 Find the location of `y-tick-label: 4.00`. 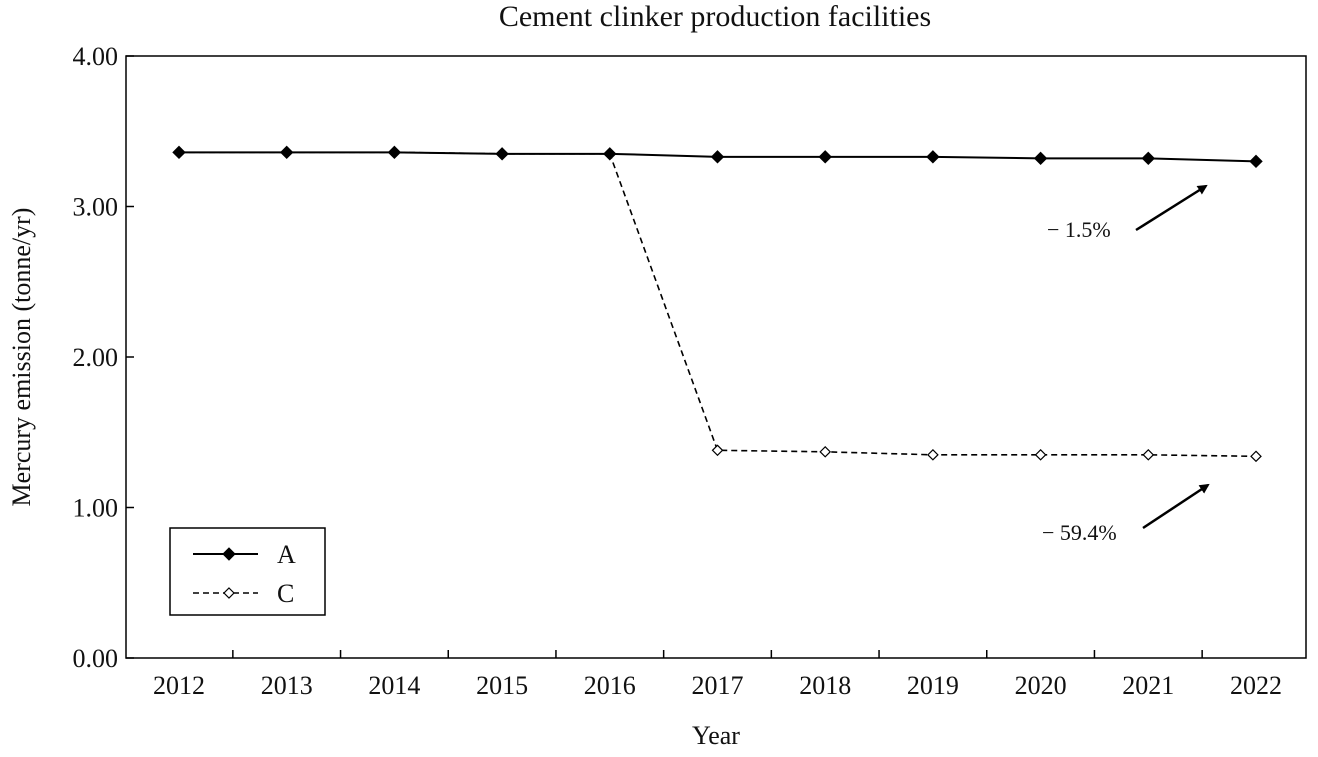

y-tick-label: 4.00 is located at coordinates (96, 56).